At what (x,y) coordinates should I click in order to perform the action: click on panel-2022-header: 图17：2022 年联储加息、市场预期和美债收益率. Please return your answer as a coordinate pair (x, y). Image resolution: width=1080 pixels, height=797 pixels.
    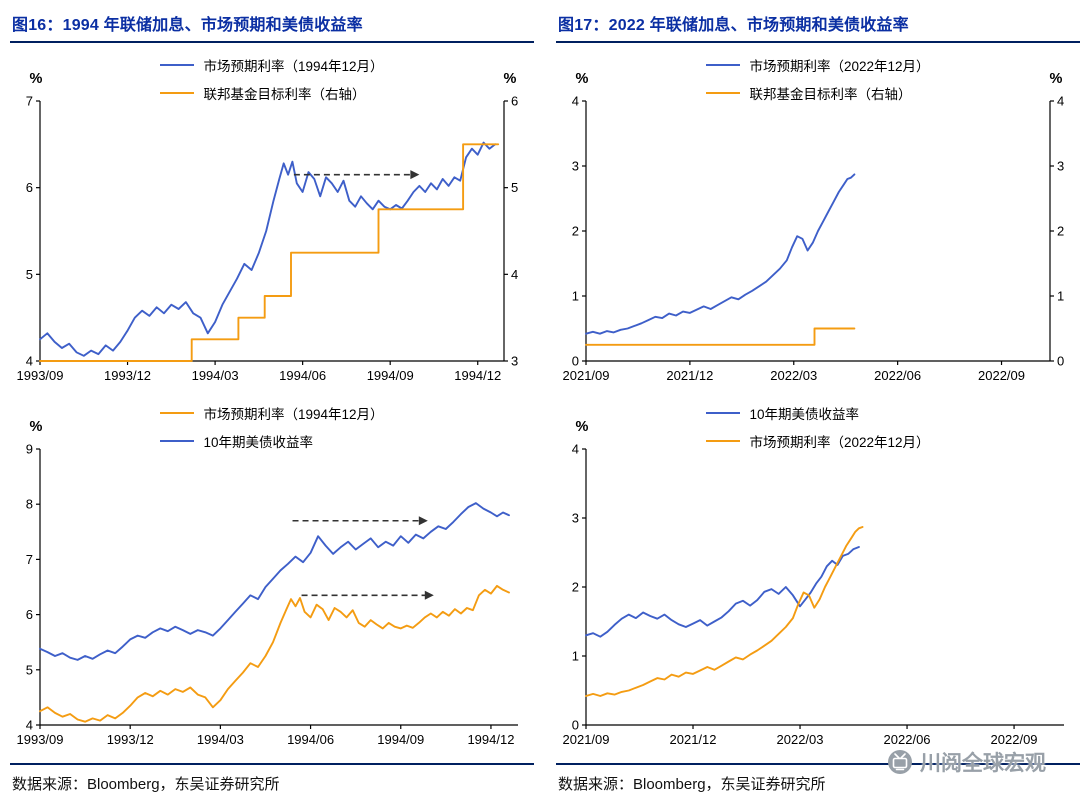
    Looking at the image, I should click on (818, 26).